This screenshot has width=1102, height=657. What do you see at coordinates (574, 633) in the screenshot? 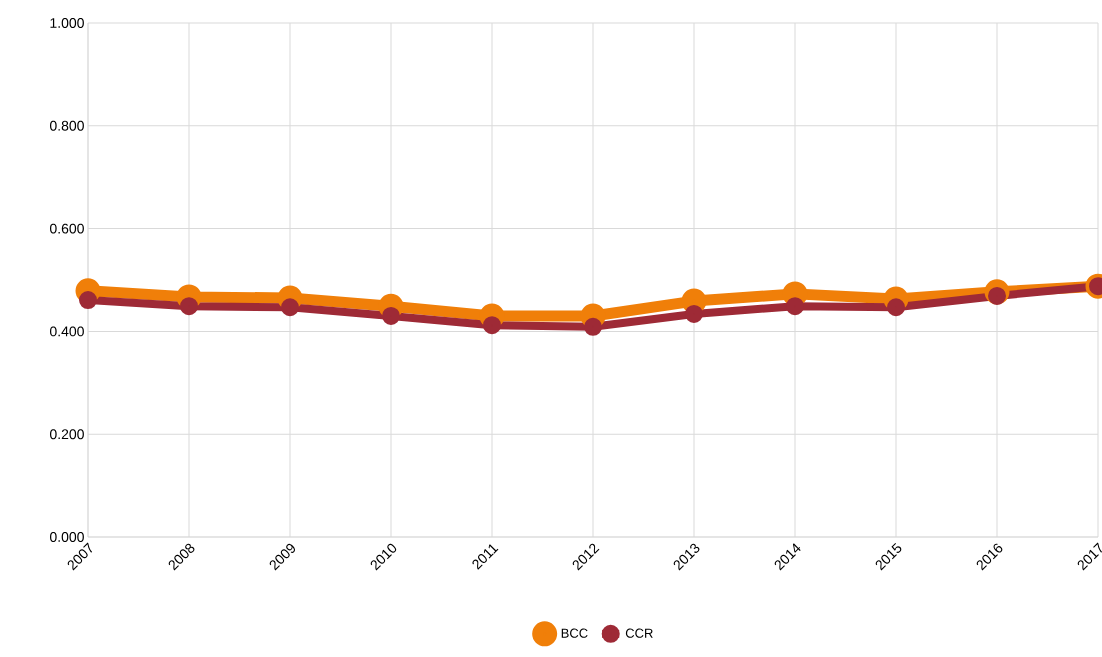
I see `legend-label: BCC` at bounding box center [574, 633].